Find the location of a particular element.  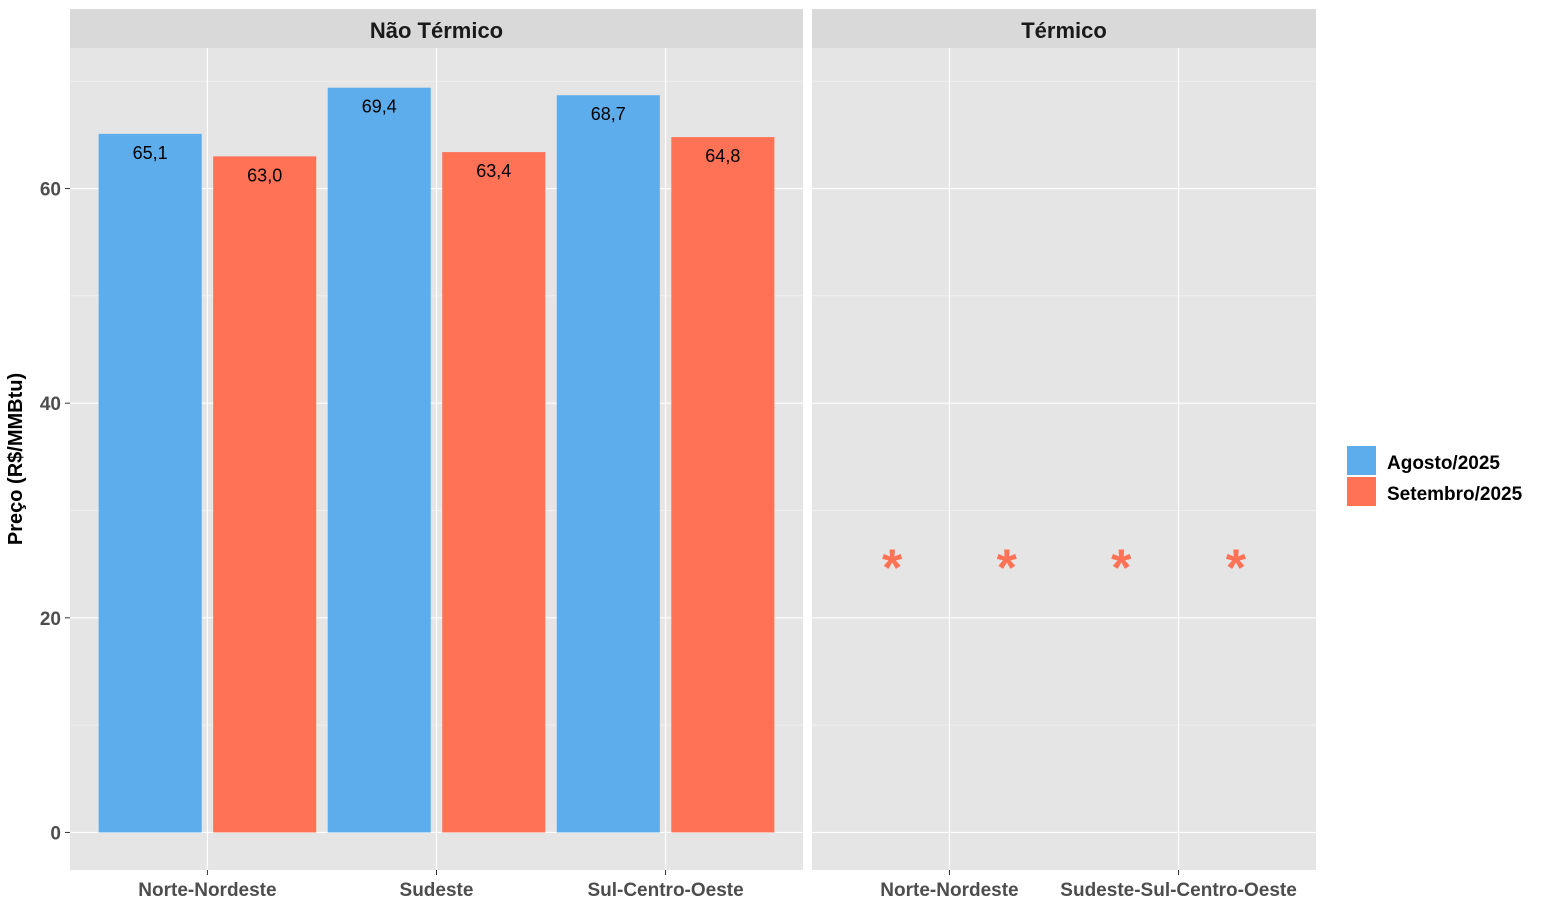

x-tick-label: Sudeste is located at coordinates (437, 890).